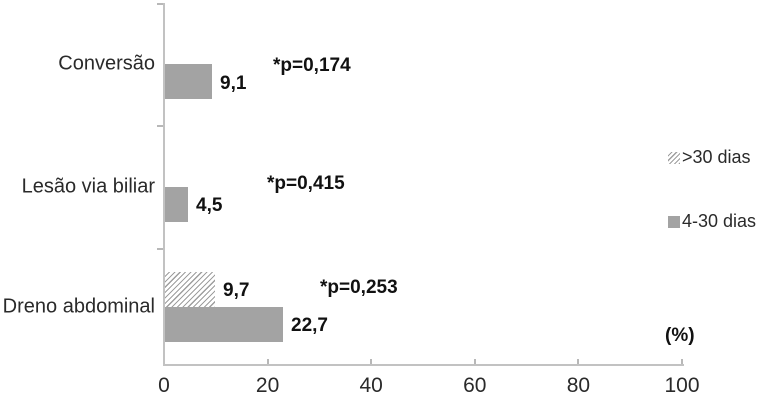 This screenshot has height=405, width=768. I want to click on category-label-2: Dreno abdominal, so click(78, 306).